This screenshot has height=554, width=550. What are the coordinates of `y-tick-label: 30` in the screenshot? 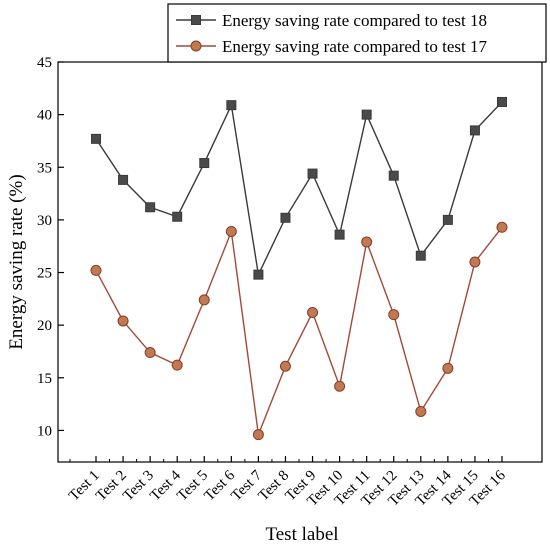 It's located at (44, 221).